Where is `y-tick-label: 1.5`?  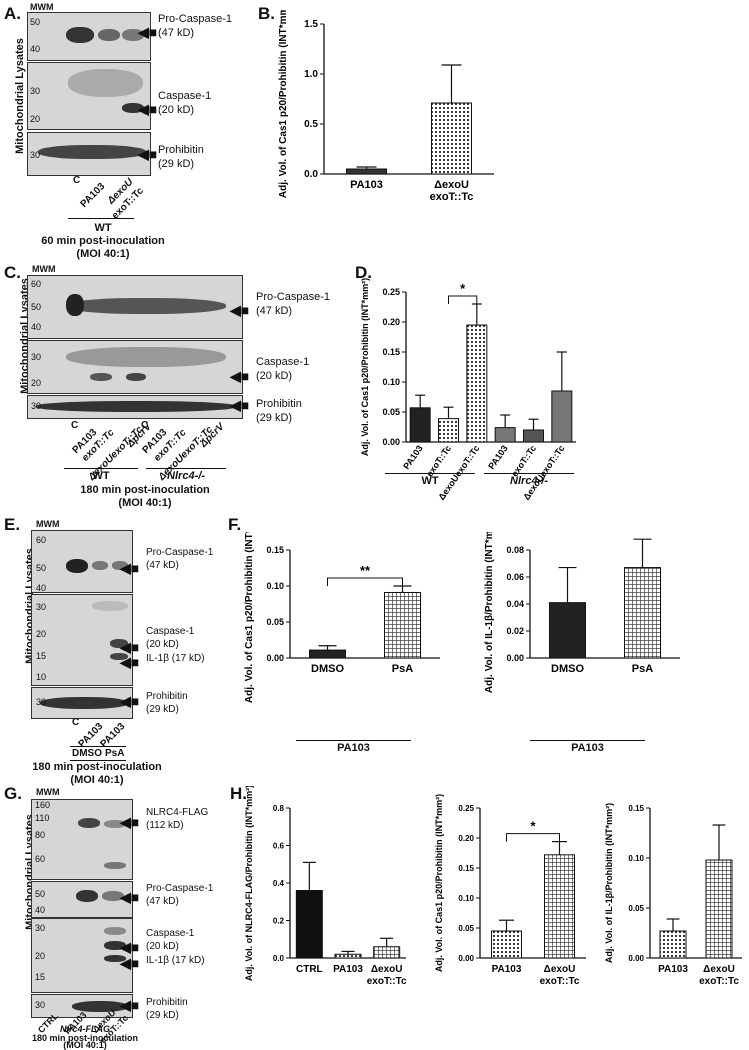
y-tick-label: 1.5 is located at coordinates (311, 24).